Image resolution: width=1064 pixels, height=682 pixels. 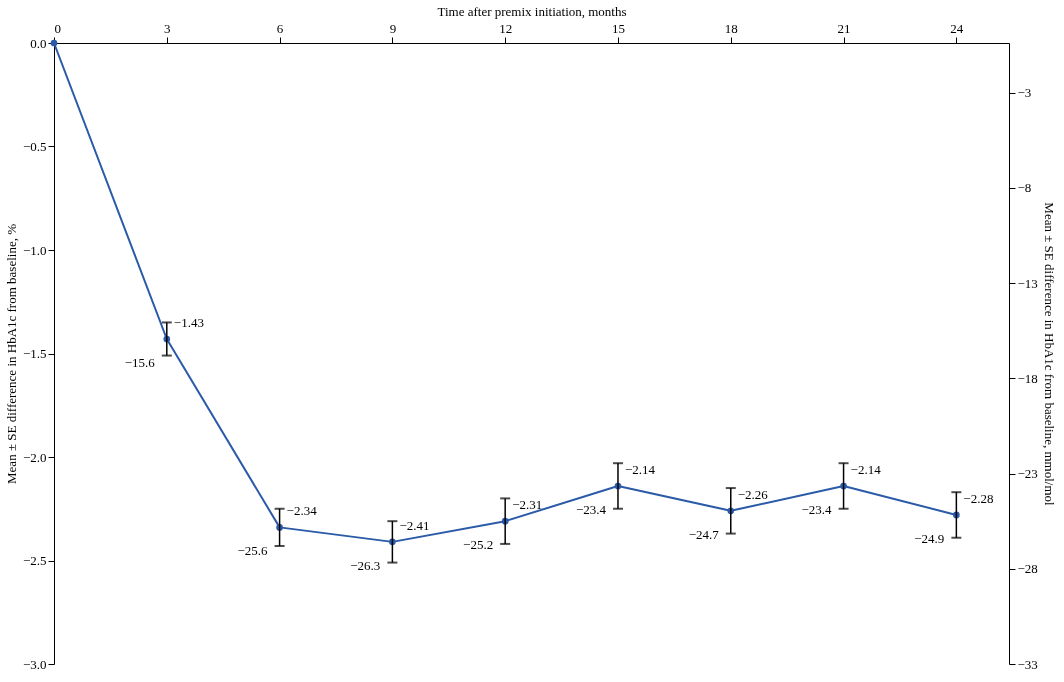 What do you see at coordinates (957, 28) in the screenshot?
I see `x-tick-label: 24` at bounding box center [957, 28].